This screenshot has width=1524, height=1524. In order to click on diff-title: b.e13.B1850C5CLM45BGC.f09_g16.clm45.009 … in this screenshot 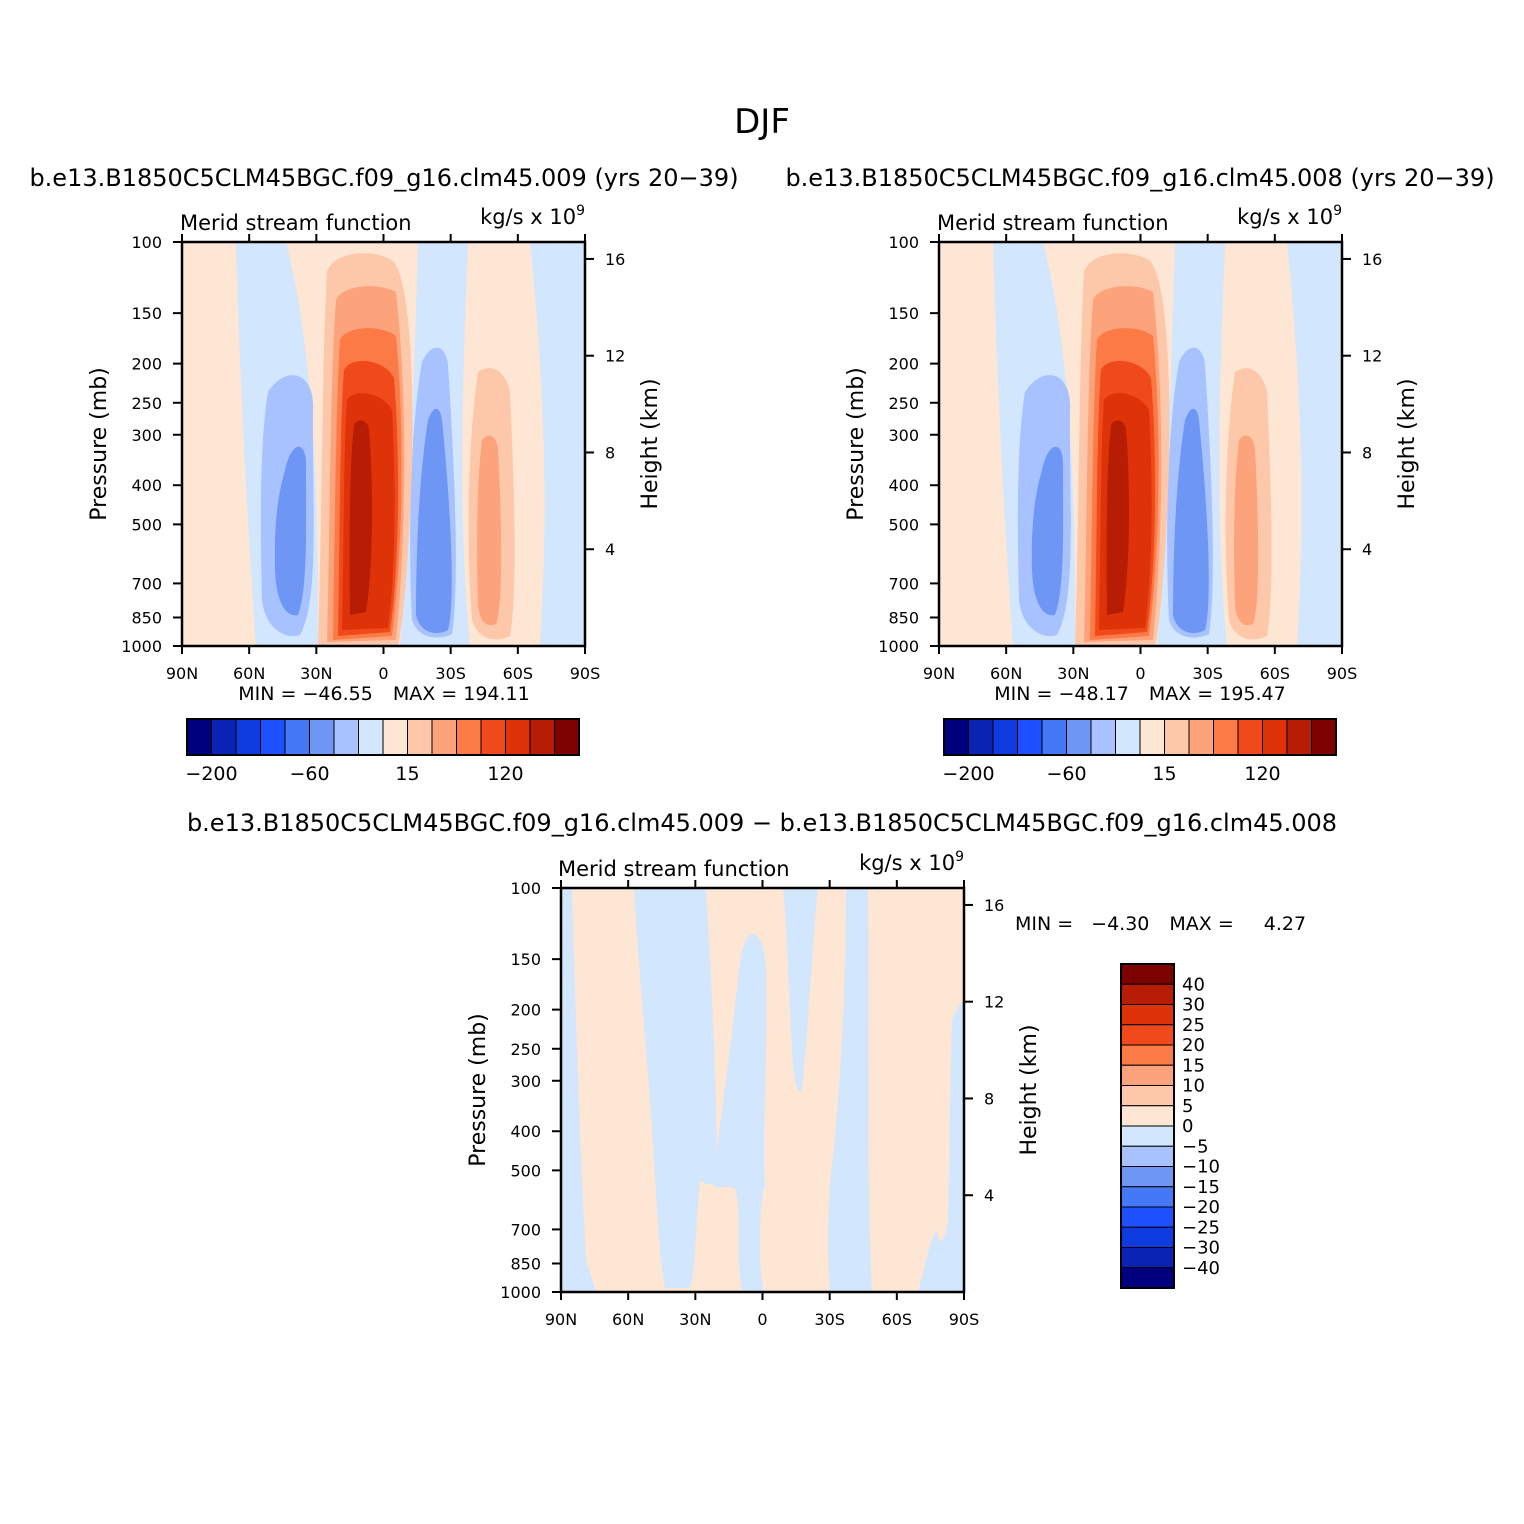, I will do `click(762, 823)`.